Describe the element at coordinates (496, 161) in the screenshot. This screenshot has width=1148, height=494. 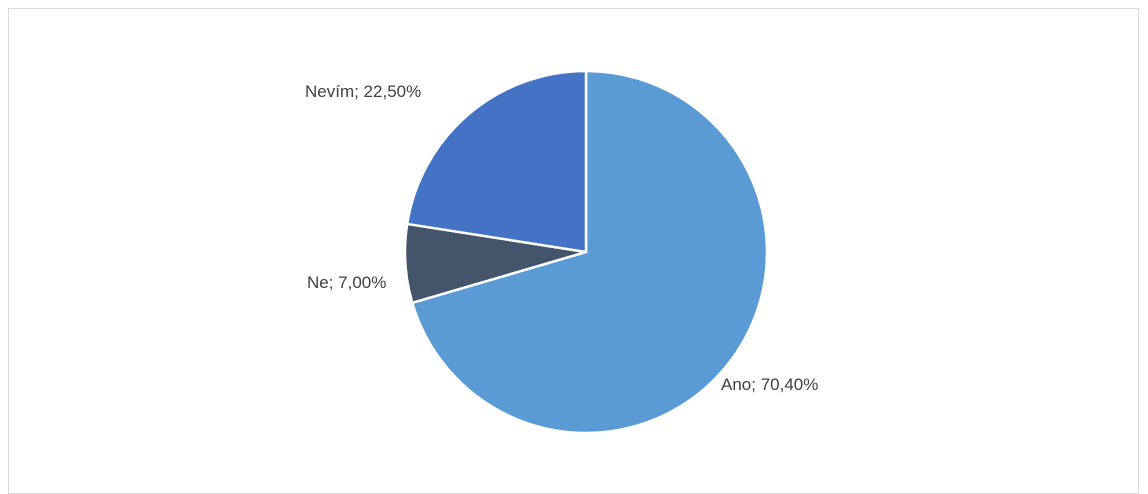
I see `pie-slice-nevím` at that location.